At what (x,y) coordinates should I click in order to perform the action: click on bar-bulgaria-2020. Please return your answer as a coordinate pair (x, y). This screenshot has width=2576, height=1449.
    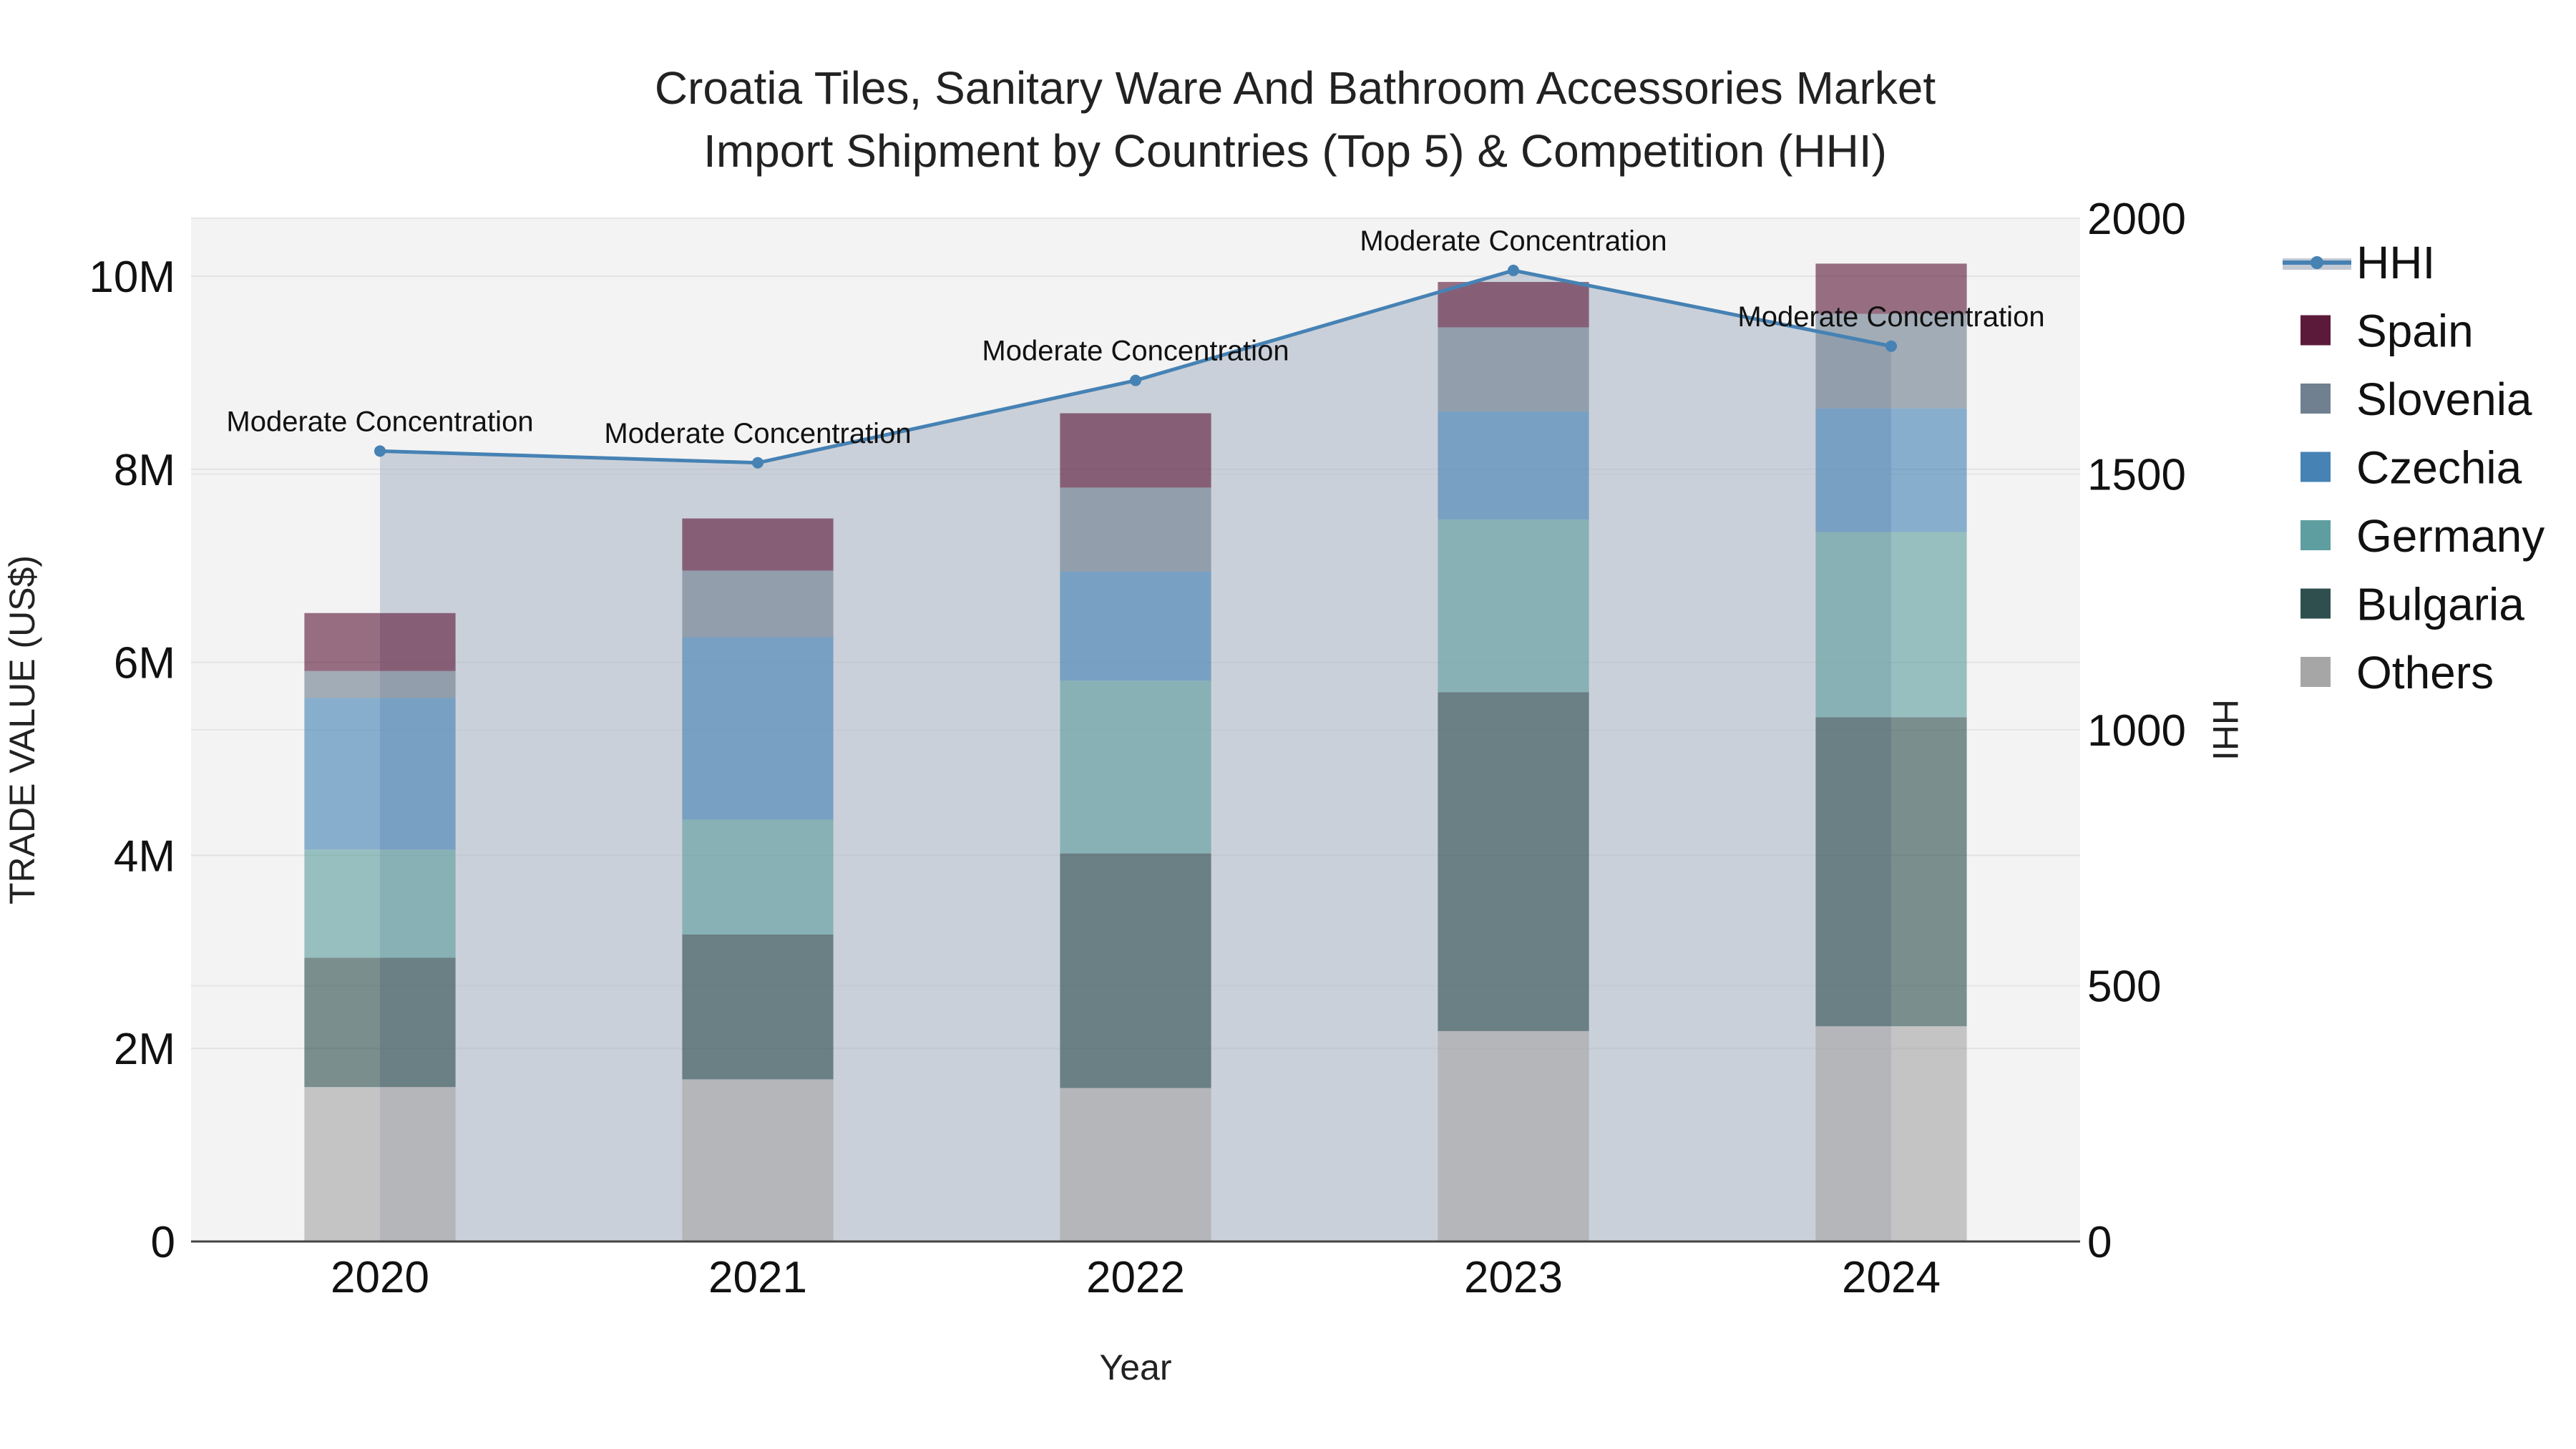
    Looking at the image, I should click on (380, 1022).